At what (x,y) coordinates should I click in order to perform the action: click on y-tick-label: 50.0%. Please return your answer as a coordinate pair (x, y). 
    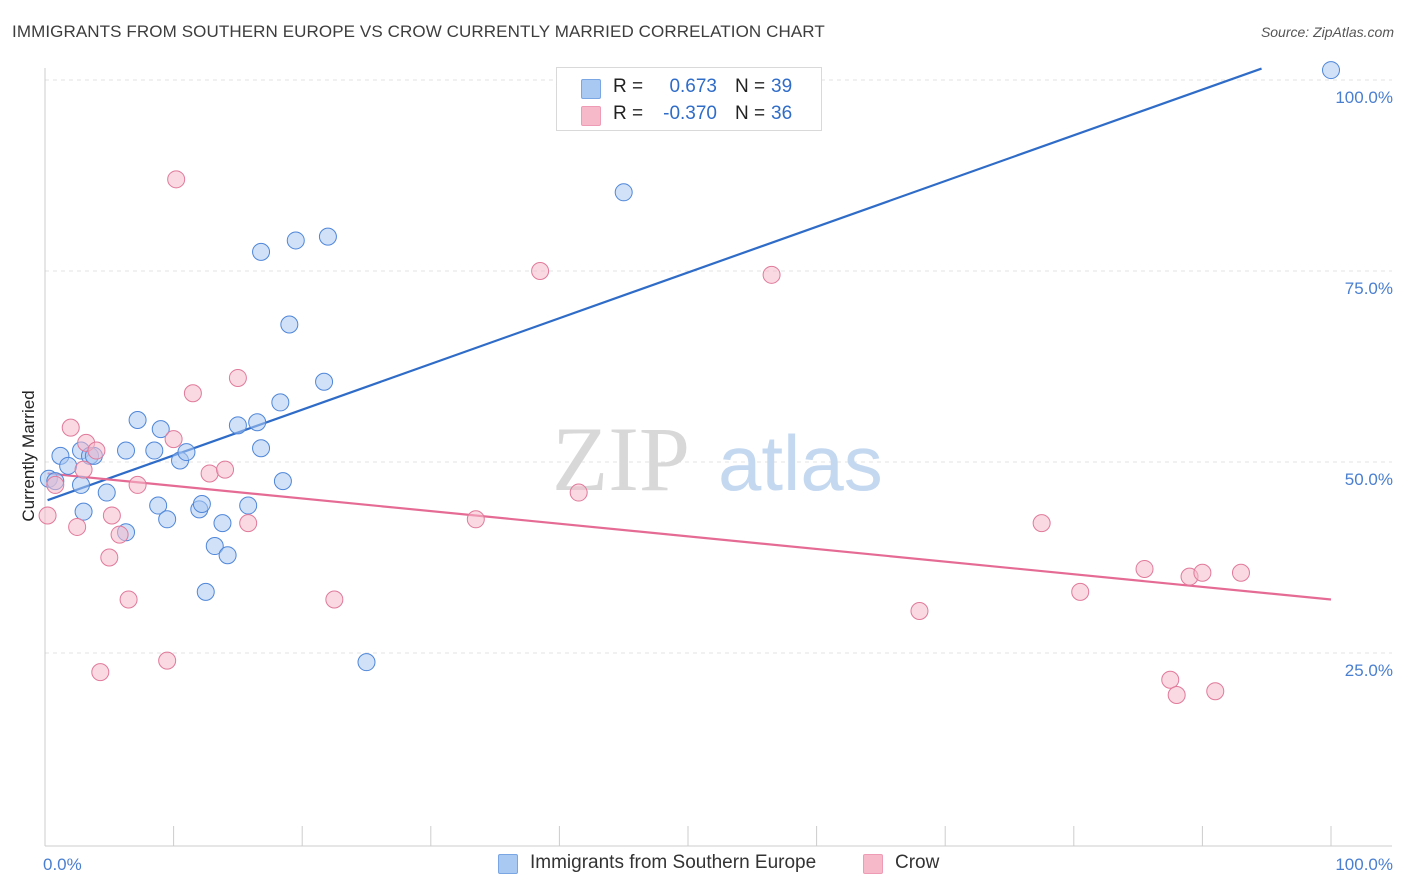
    Looking at the image, I should click on (1369, 479).